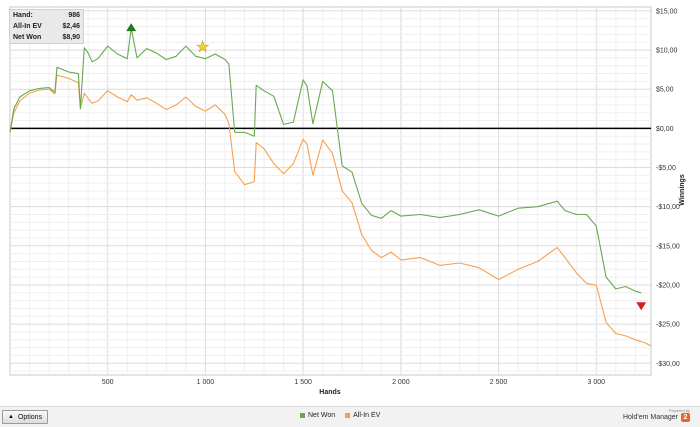 This screenshot has width=700, height=427. Describe the element at coordinates (667, 11) in the screenshot. I see `y-tick-label: $15,00` at that location.